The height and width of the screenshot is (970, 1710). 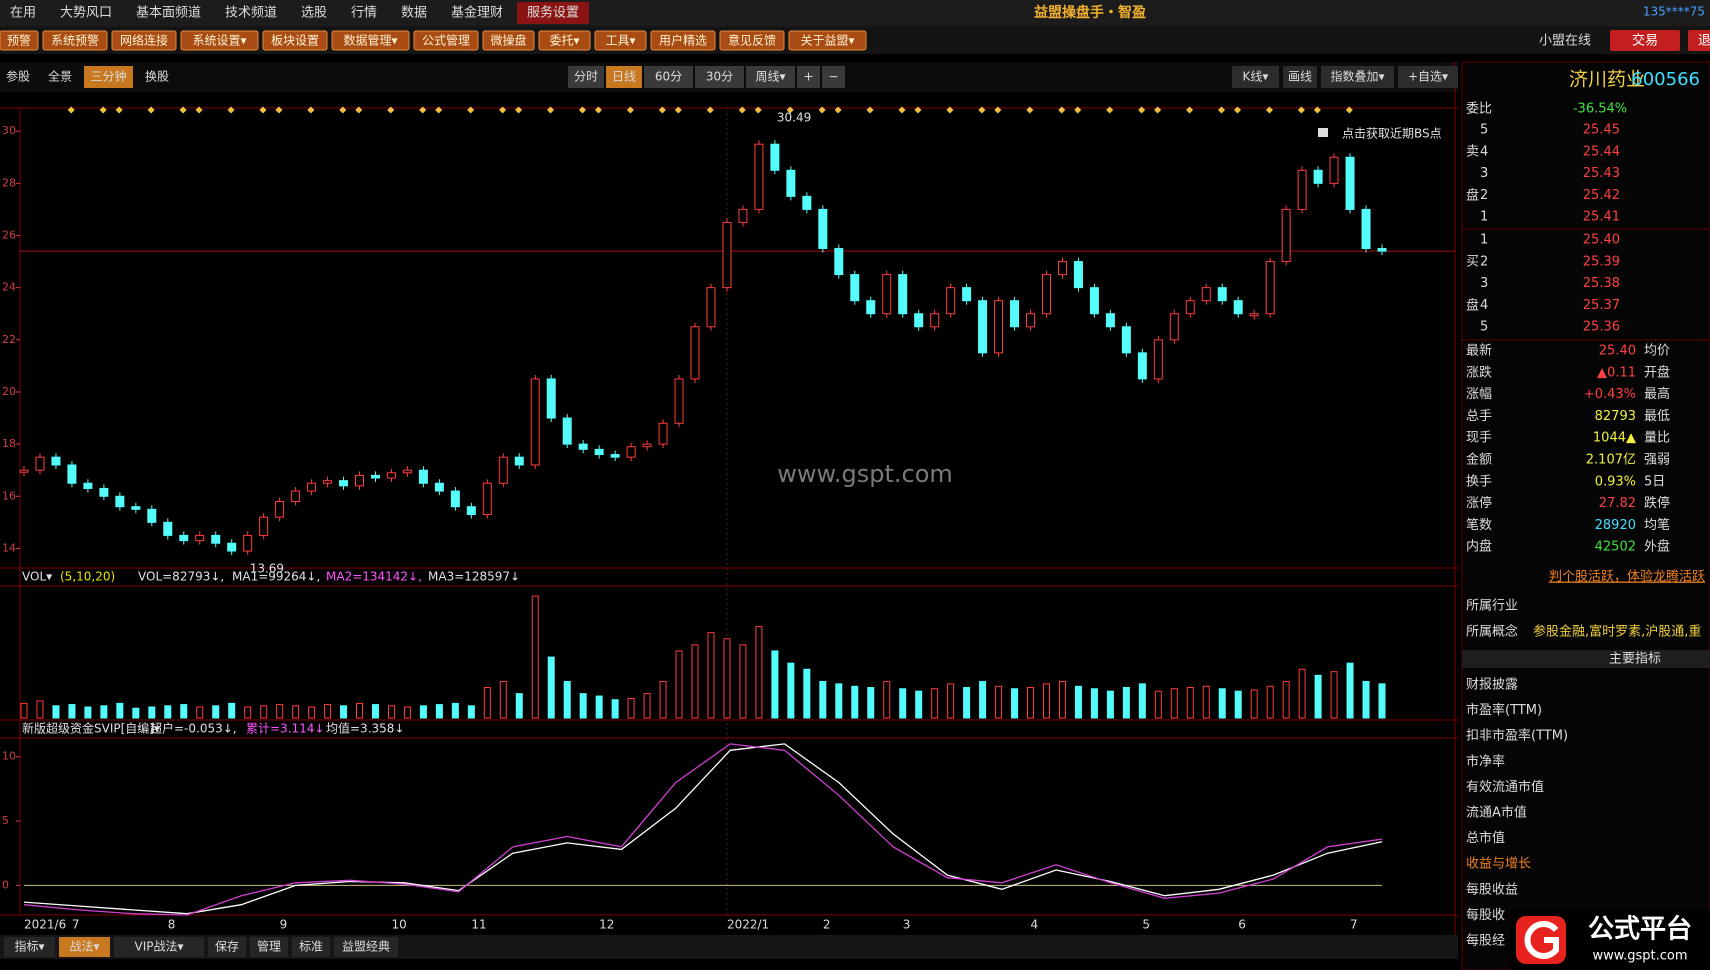 I want to click on period-label: 周线▾, so click(x=770, y=77).